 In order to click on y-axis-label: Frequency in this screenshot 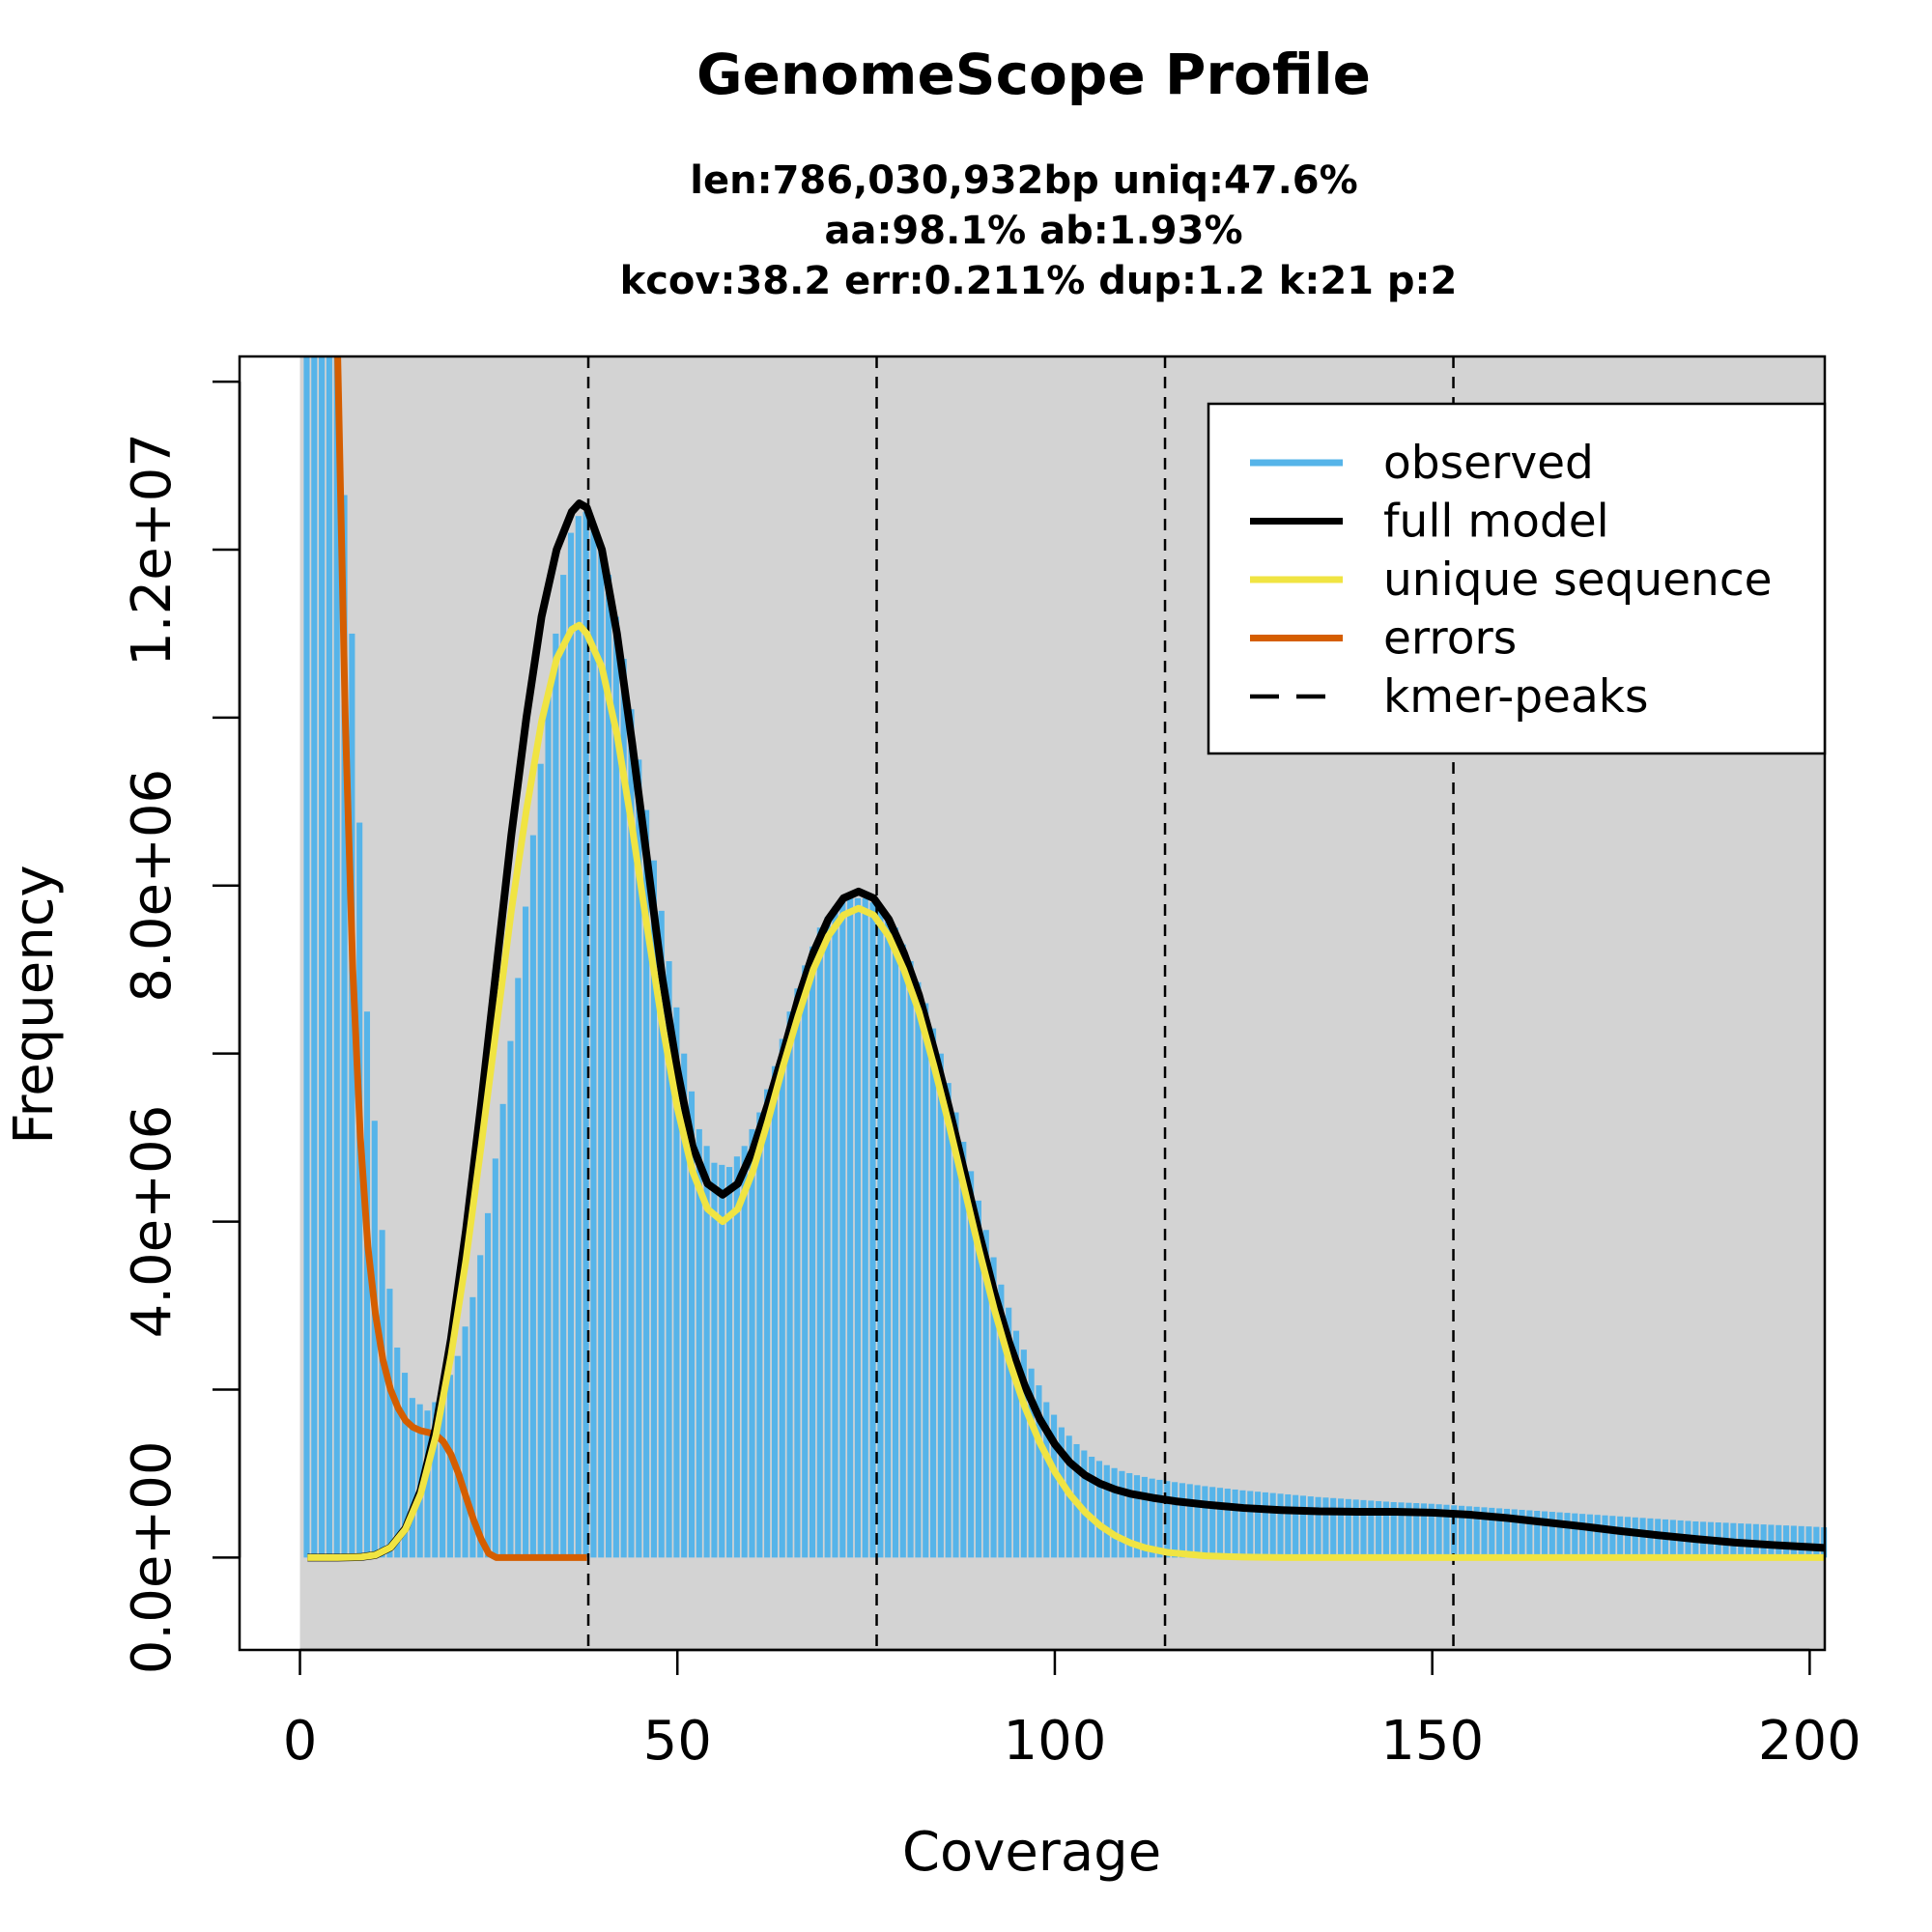, I will do `click(34, 1005)`.